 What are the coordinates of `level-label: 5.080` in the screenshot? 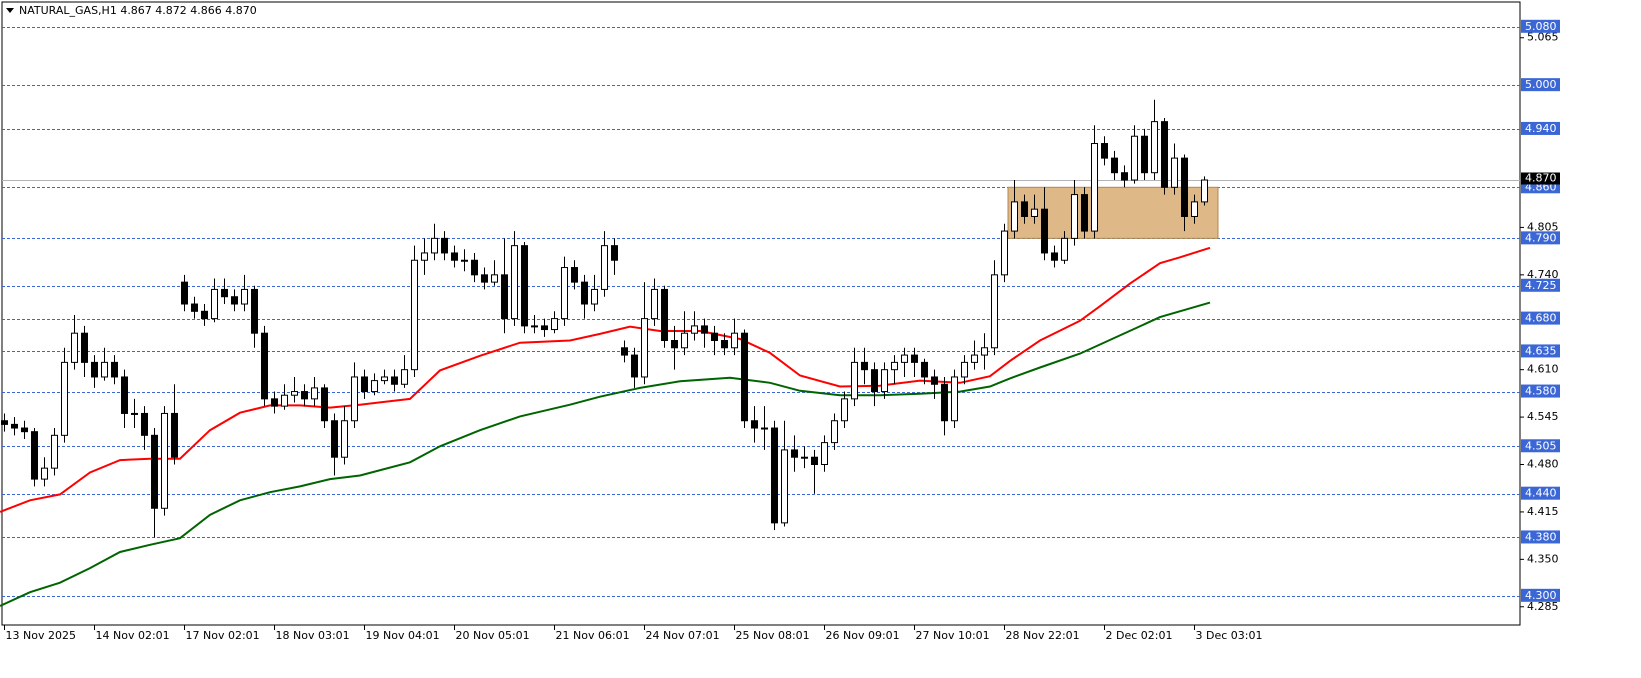 It's located at (1541, 26).